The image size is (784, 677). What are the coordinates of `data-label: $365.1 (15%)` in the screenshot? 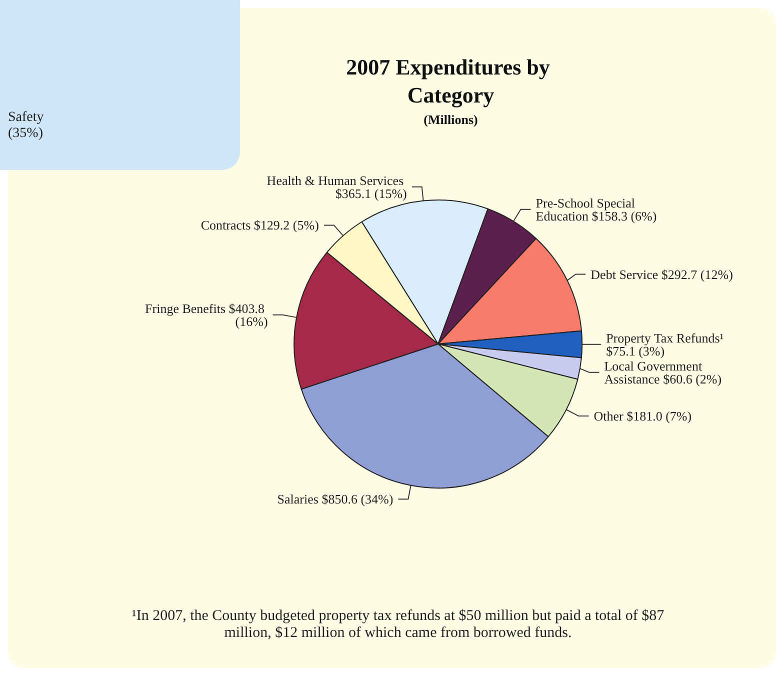 It's located at (371, 193).